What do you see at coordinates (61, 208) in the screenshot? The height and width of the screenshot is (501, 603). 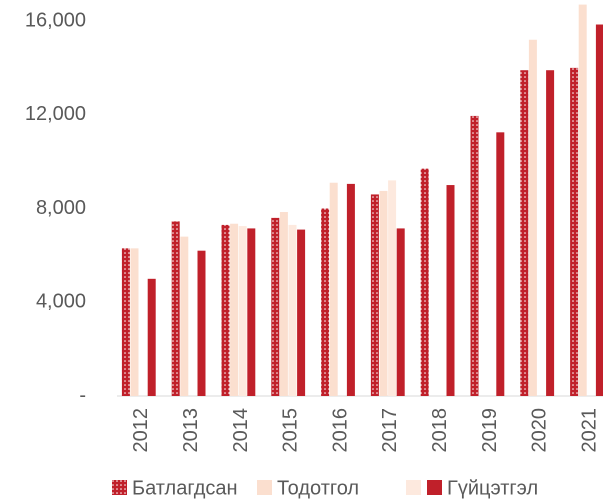 I see `y-tick-label: 8,000` at bounding box center [61, 208].